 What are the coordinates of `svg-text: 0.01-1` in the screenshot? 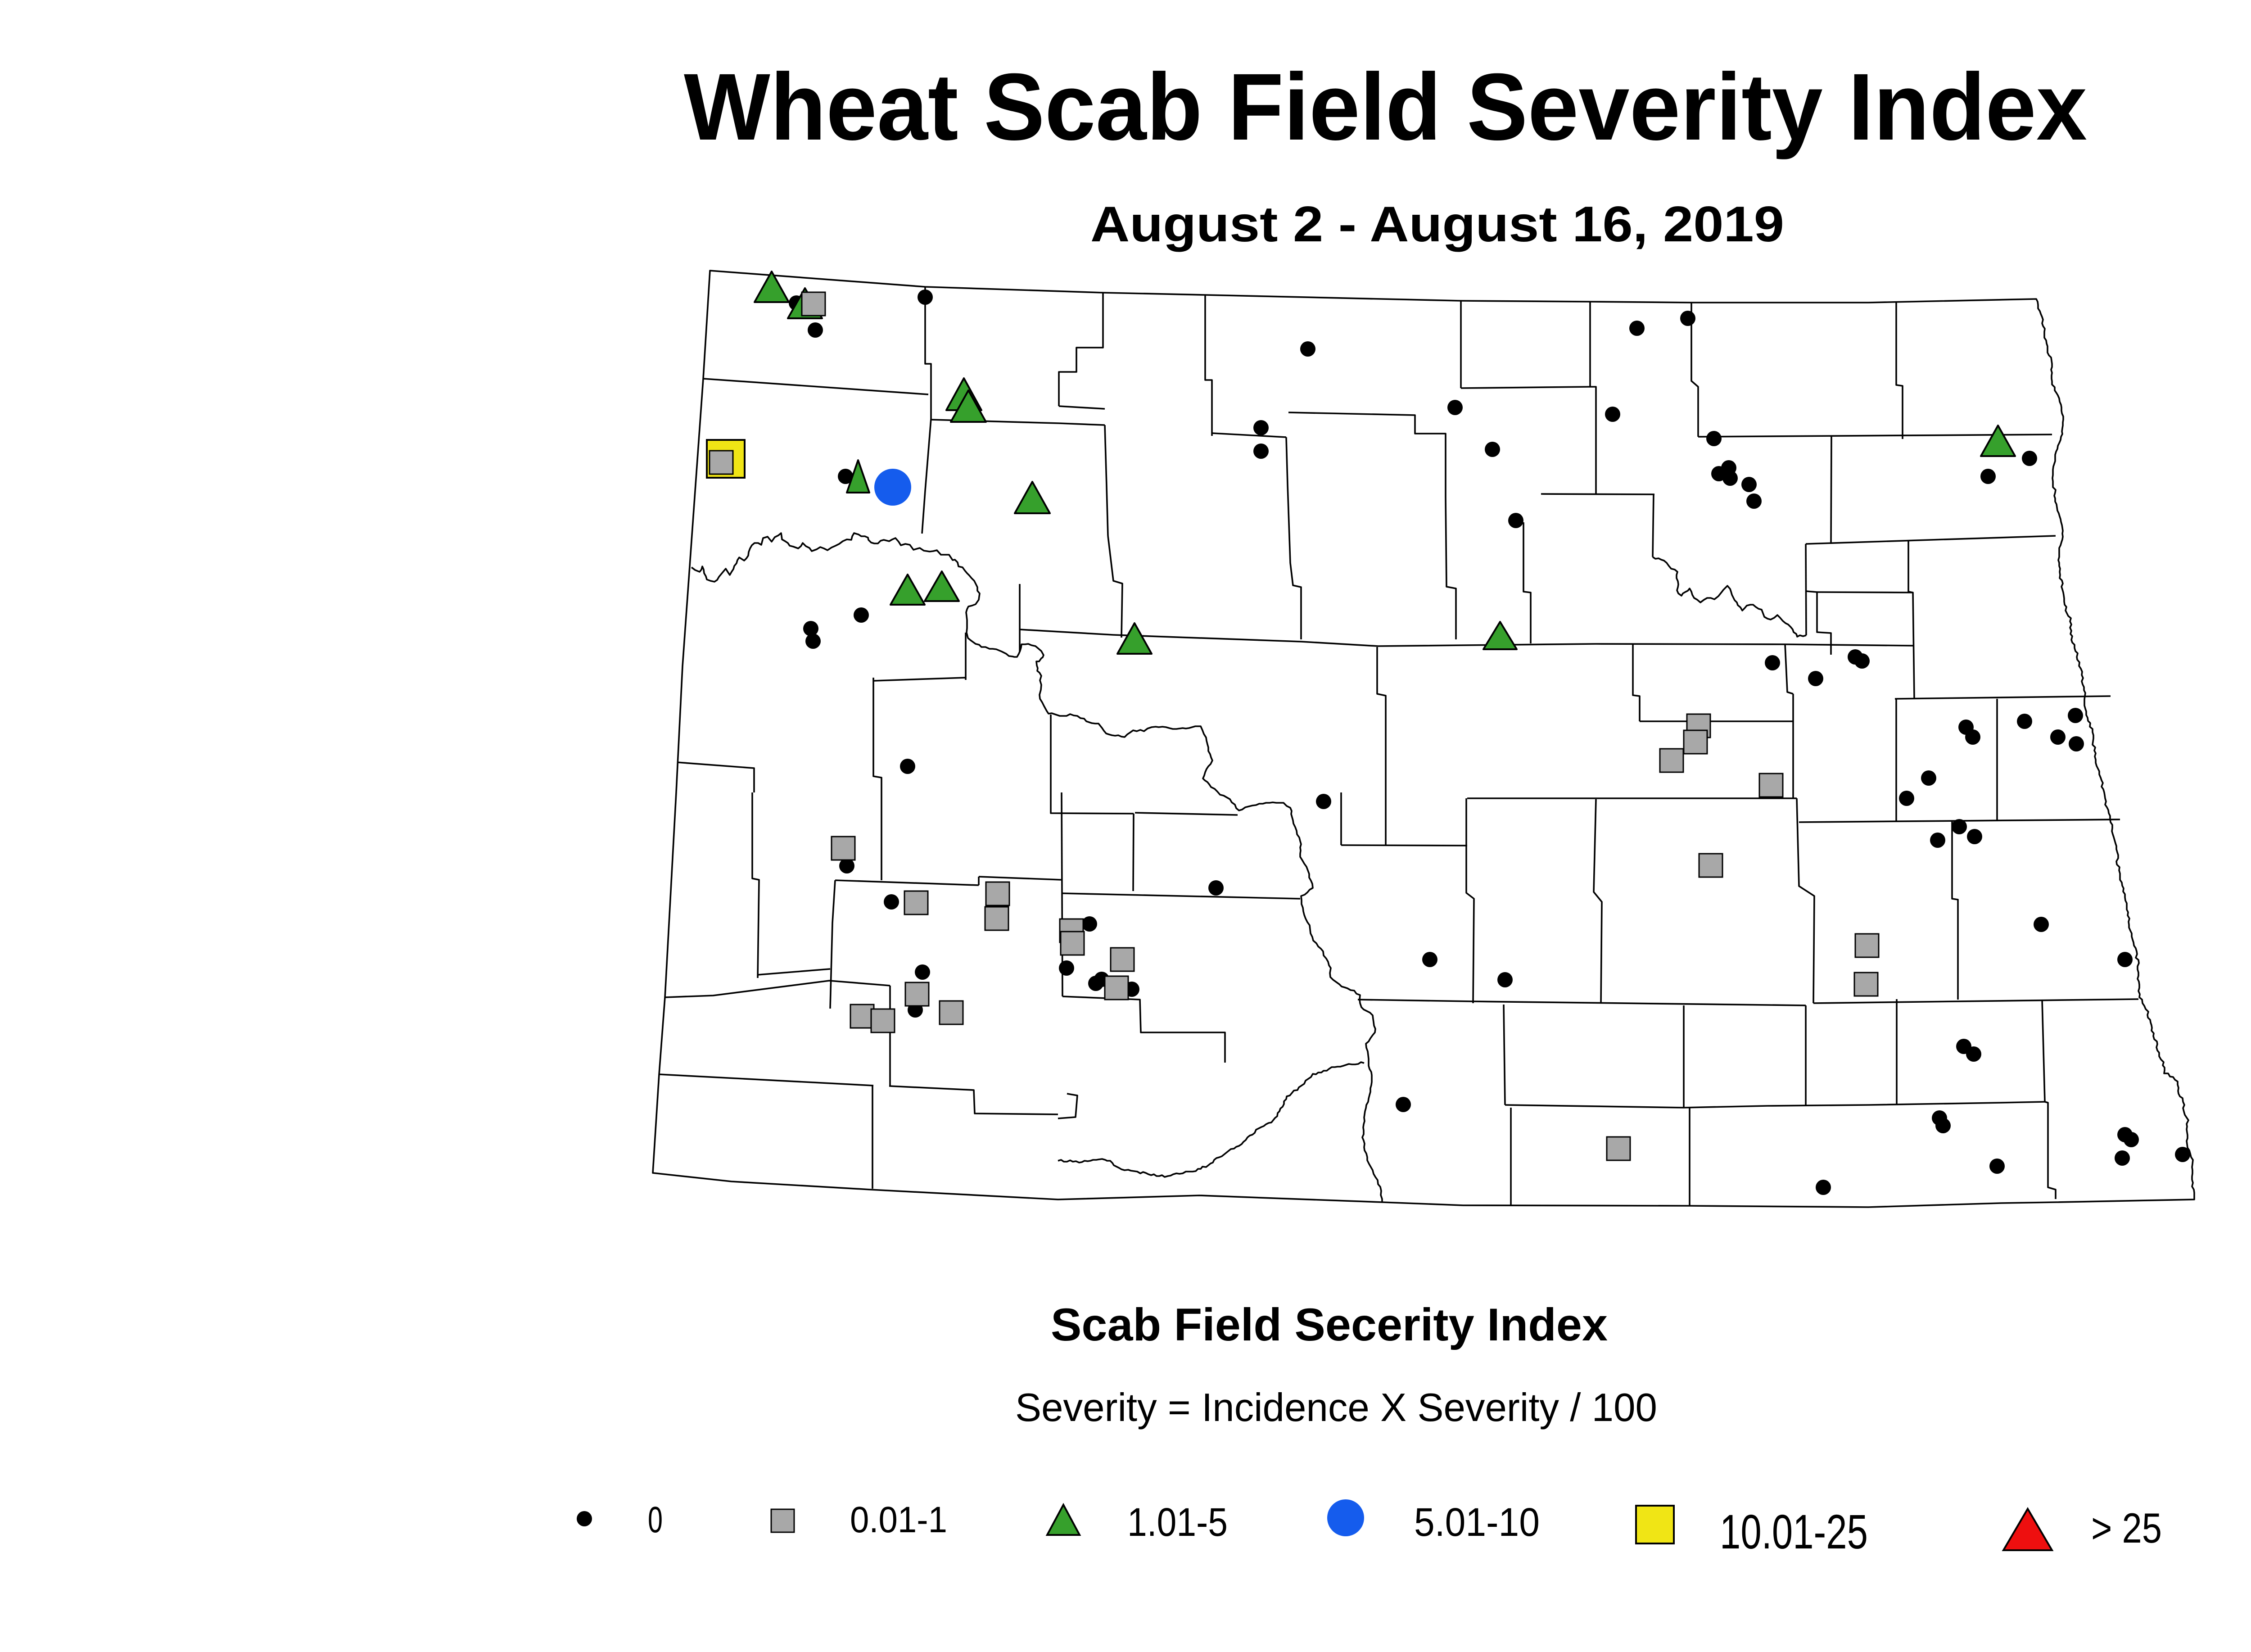 It's located at (899, 1520).